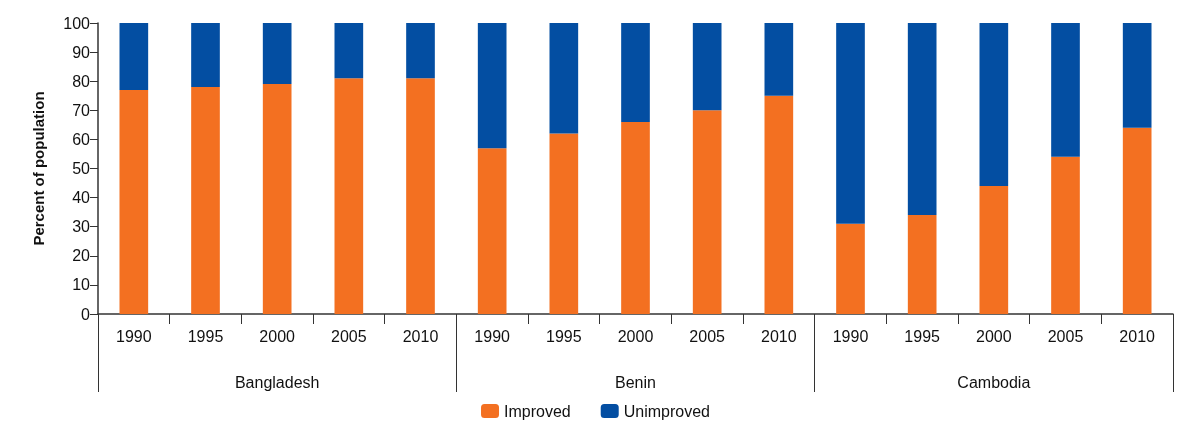  I want to click on legend-label: Improved, so click(537, 411).